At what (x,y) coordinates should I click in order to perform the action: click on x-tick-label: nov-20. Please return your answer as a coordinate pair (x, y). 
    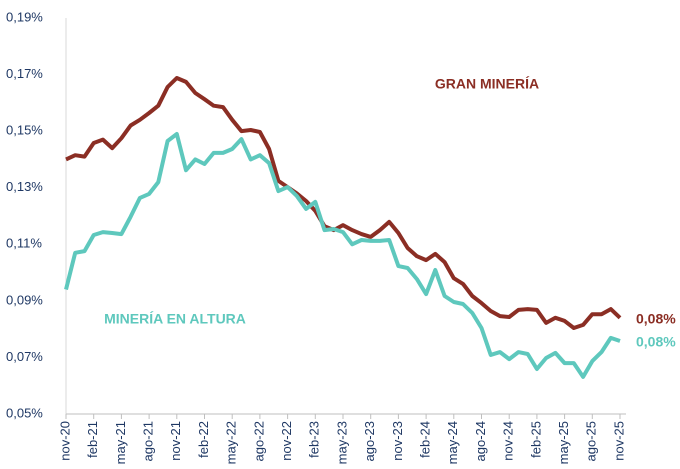
    Looking at the image, I should click on (64, 441).